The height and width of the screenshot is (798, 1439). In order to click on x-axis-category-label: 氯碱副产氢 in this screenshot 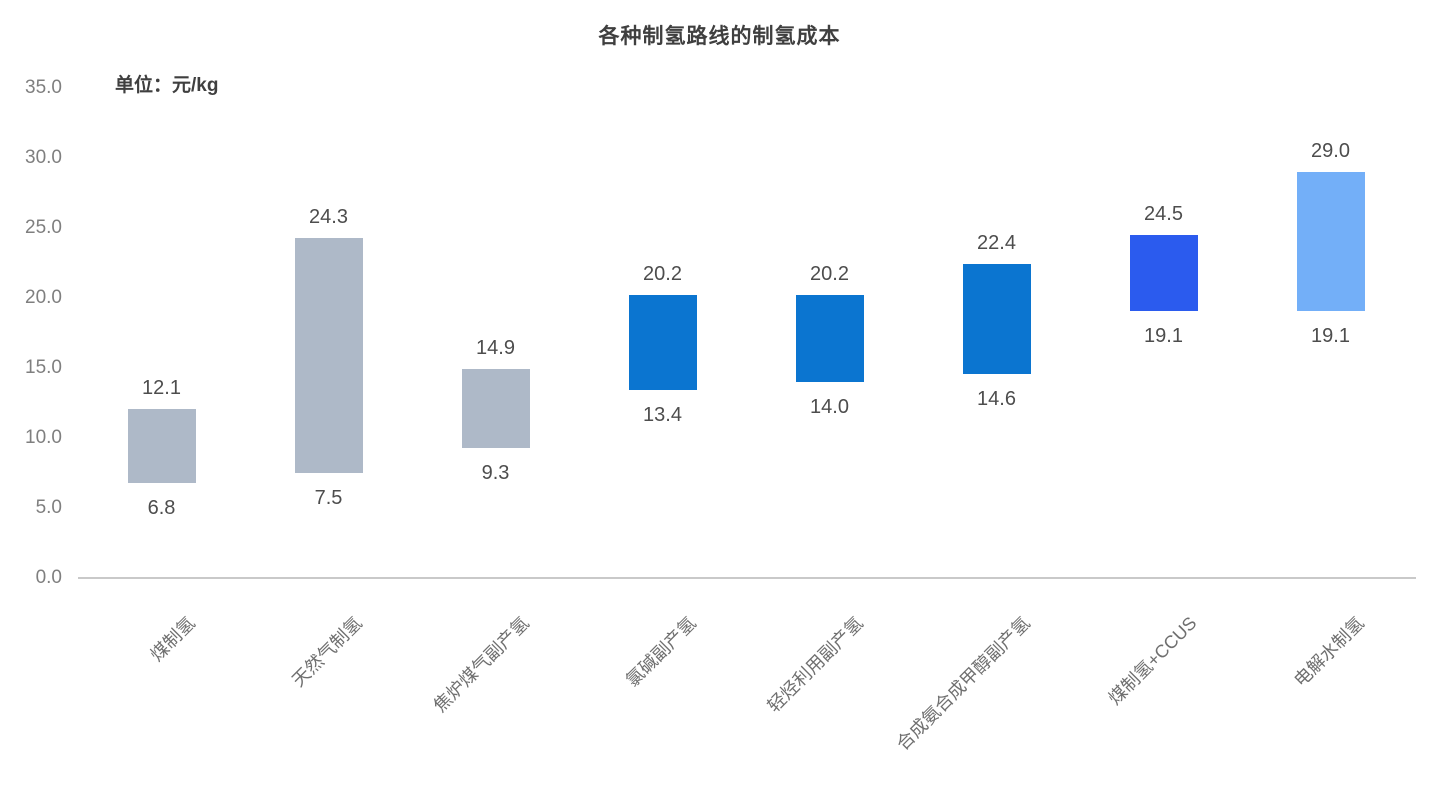, I will do `click(660, 651)`.